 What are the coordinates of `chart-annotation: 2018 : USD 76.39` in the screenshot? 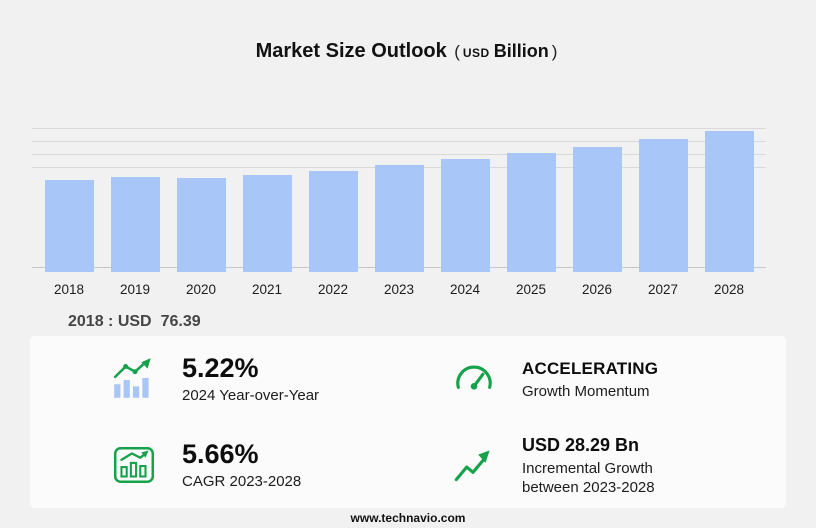 It's located at (134, 322).